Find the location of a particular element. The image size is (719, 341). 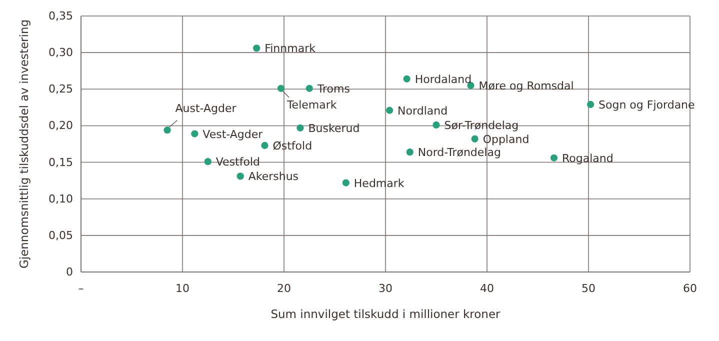

annotation: Hedmark is located at coordinates (379, 183).